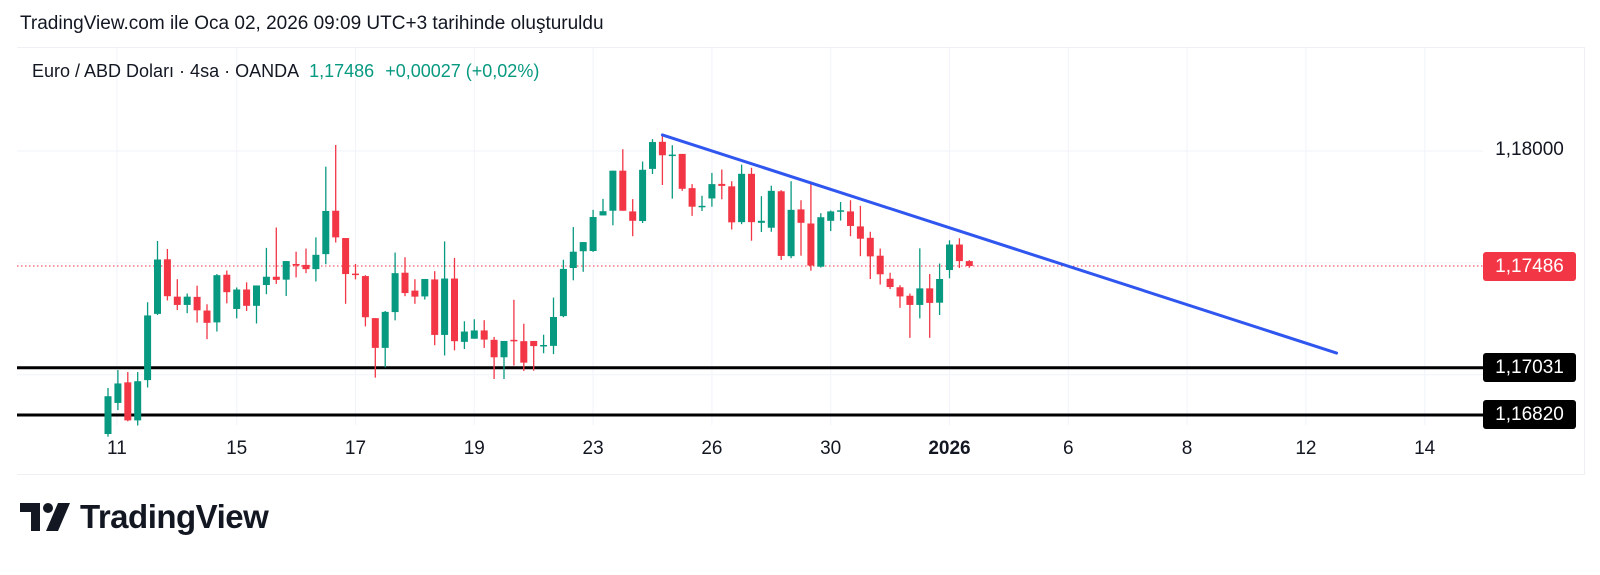 This screenshot has width=1600, height=575. I want to click on time-axis-label: 8, so click(1187, 448).